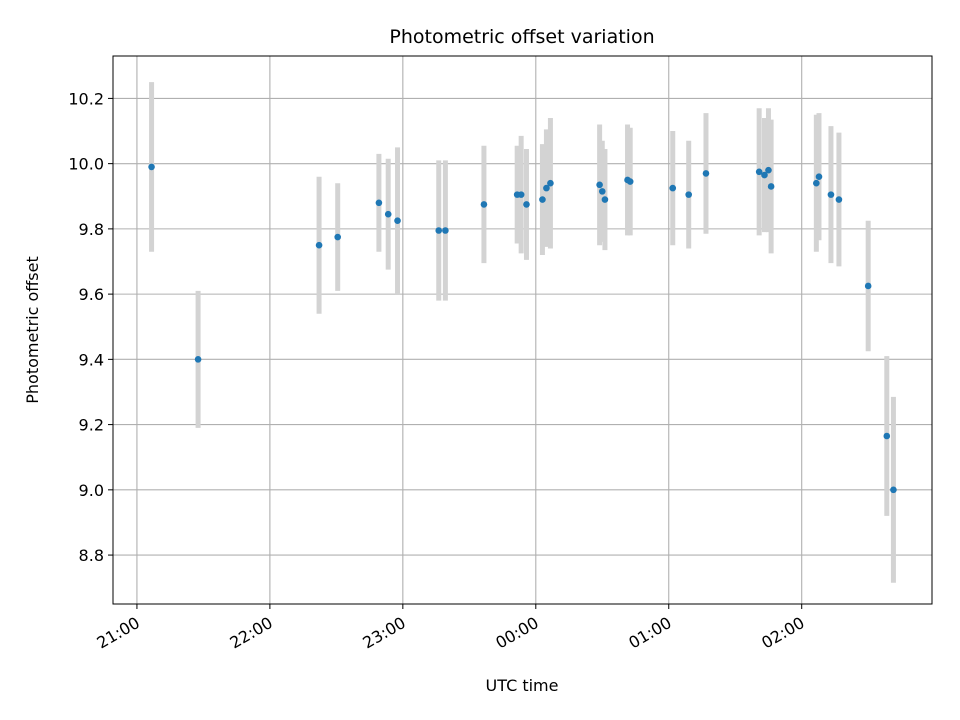 The height and width of the screenshot is (720, 960). Describe the element at coordinates (521, 37) in the screenshot. I see `chart-title: Photometric offset variation` at that location.